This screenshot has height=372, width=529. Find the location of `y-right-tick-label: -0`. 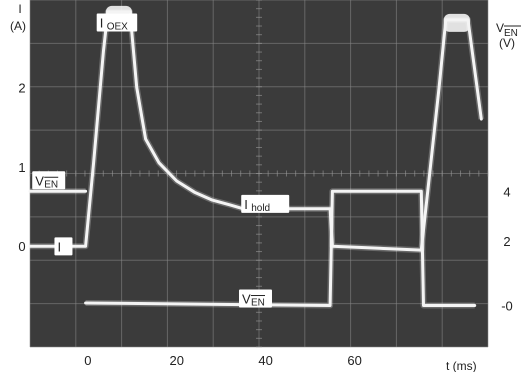

y-right-tick-label: -0 is located at coordinates (507, 306).